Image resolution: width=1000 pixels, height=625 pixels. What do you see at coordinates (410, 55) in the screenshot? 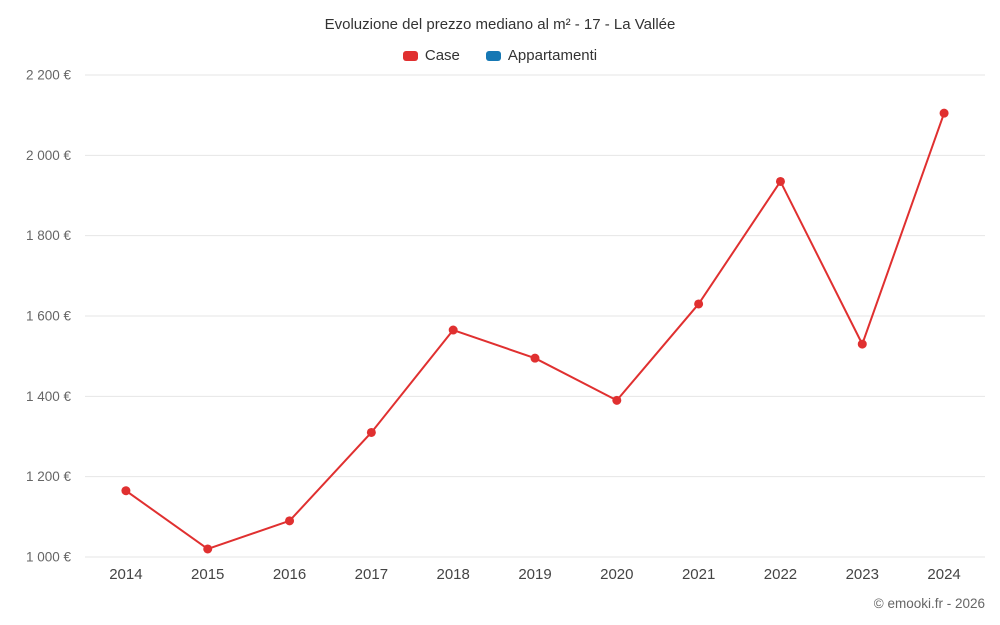
I see `legend-marker-case-icon` at bounding box center [410, 55].